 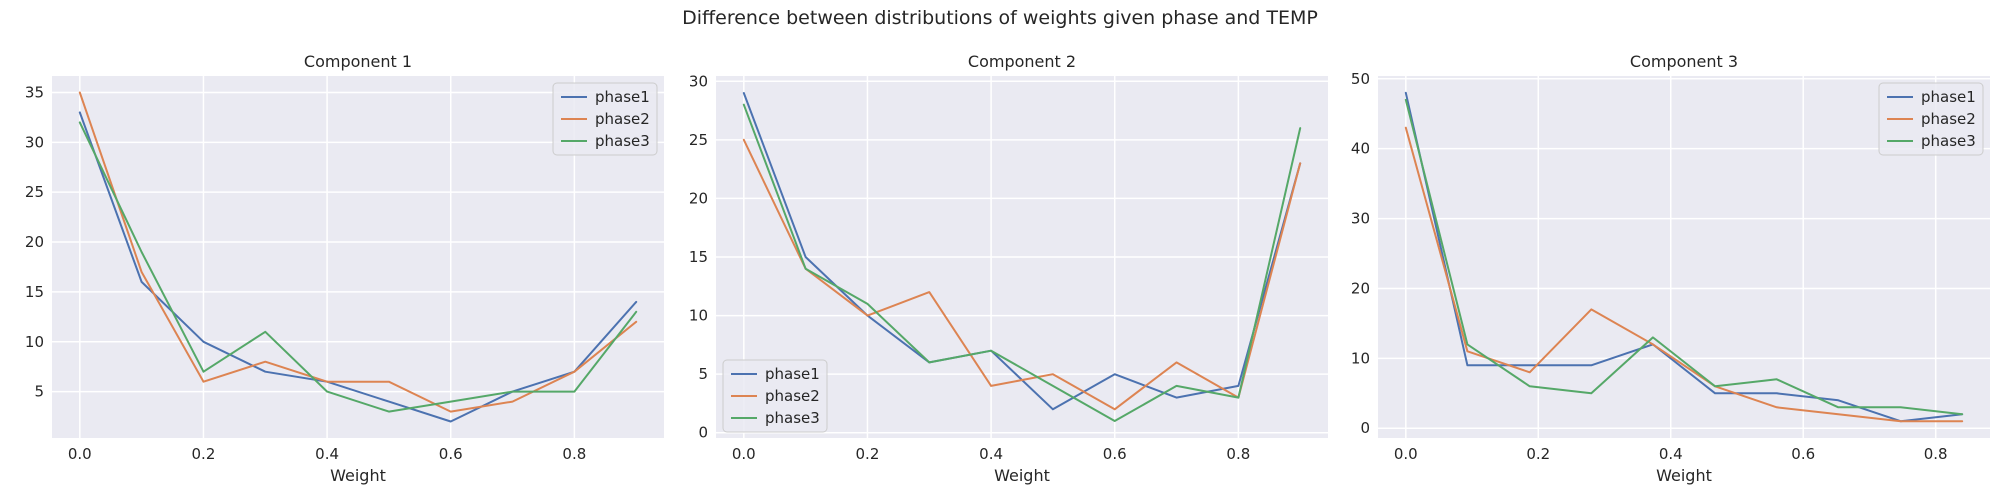 What do you see at coordinates (1022, 61) in the screenshot?
I see `panel-title: Component 2` at bounding box center [1022, 61].